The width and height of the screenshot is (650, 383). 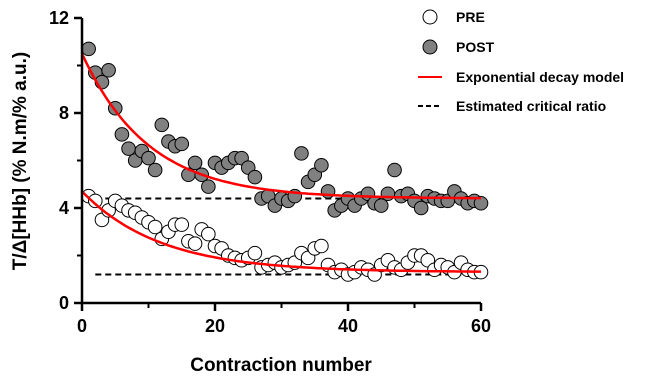 What do you see at coordinates (475, 47) in the screenshot?
I see `legend-label: POST` at bounding box center [475, 47].